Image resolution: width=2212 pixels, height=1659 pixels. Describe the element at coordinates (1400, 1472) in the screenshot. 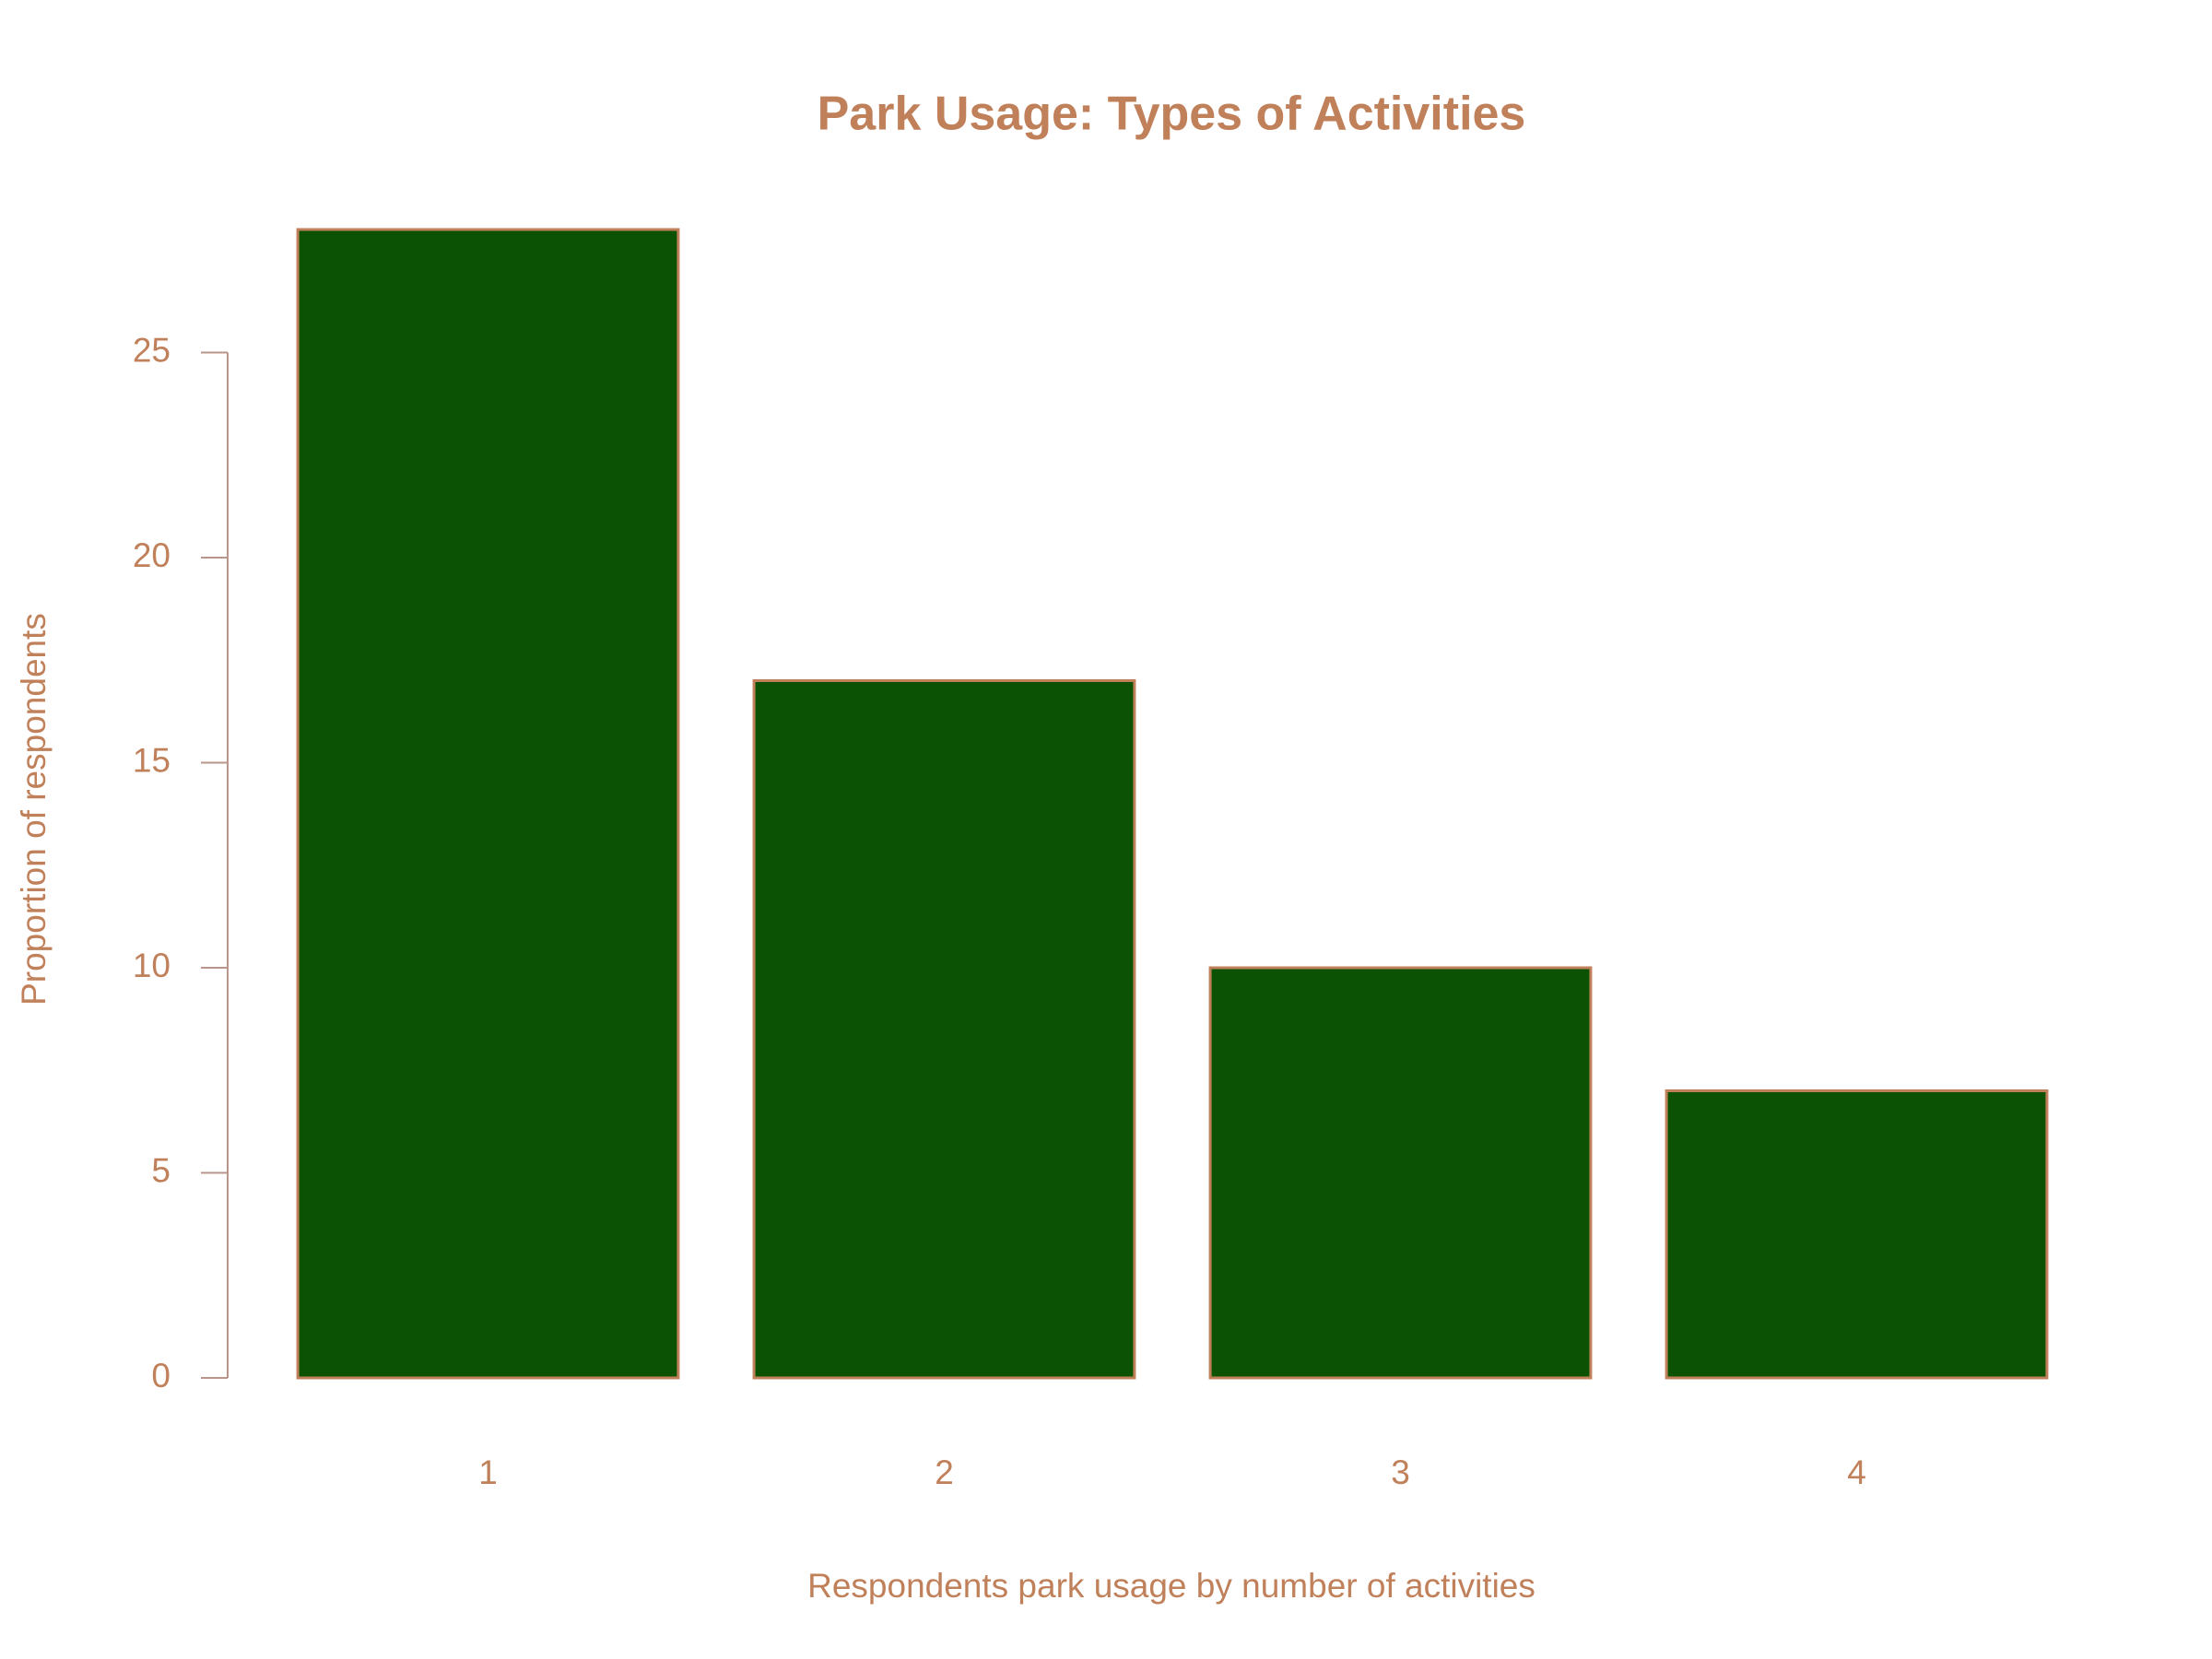

I see `x-tick-label: 3` at that location.